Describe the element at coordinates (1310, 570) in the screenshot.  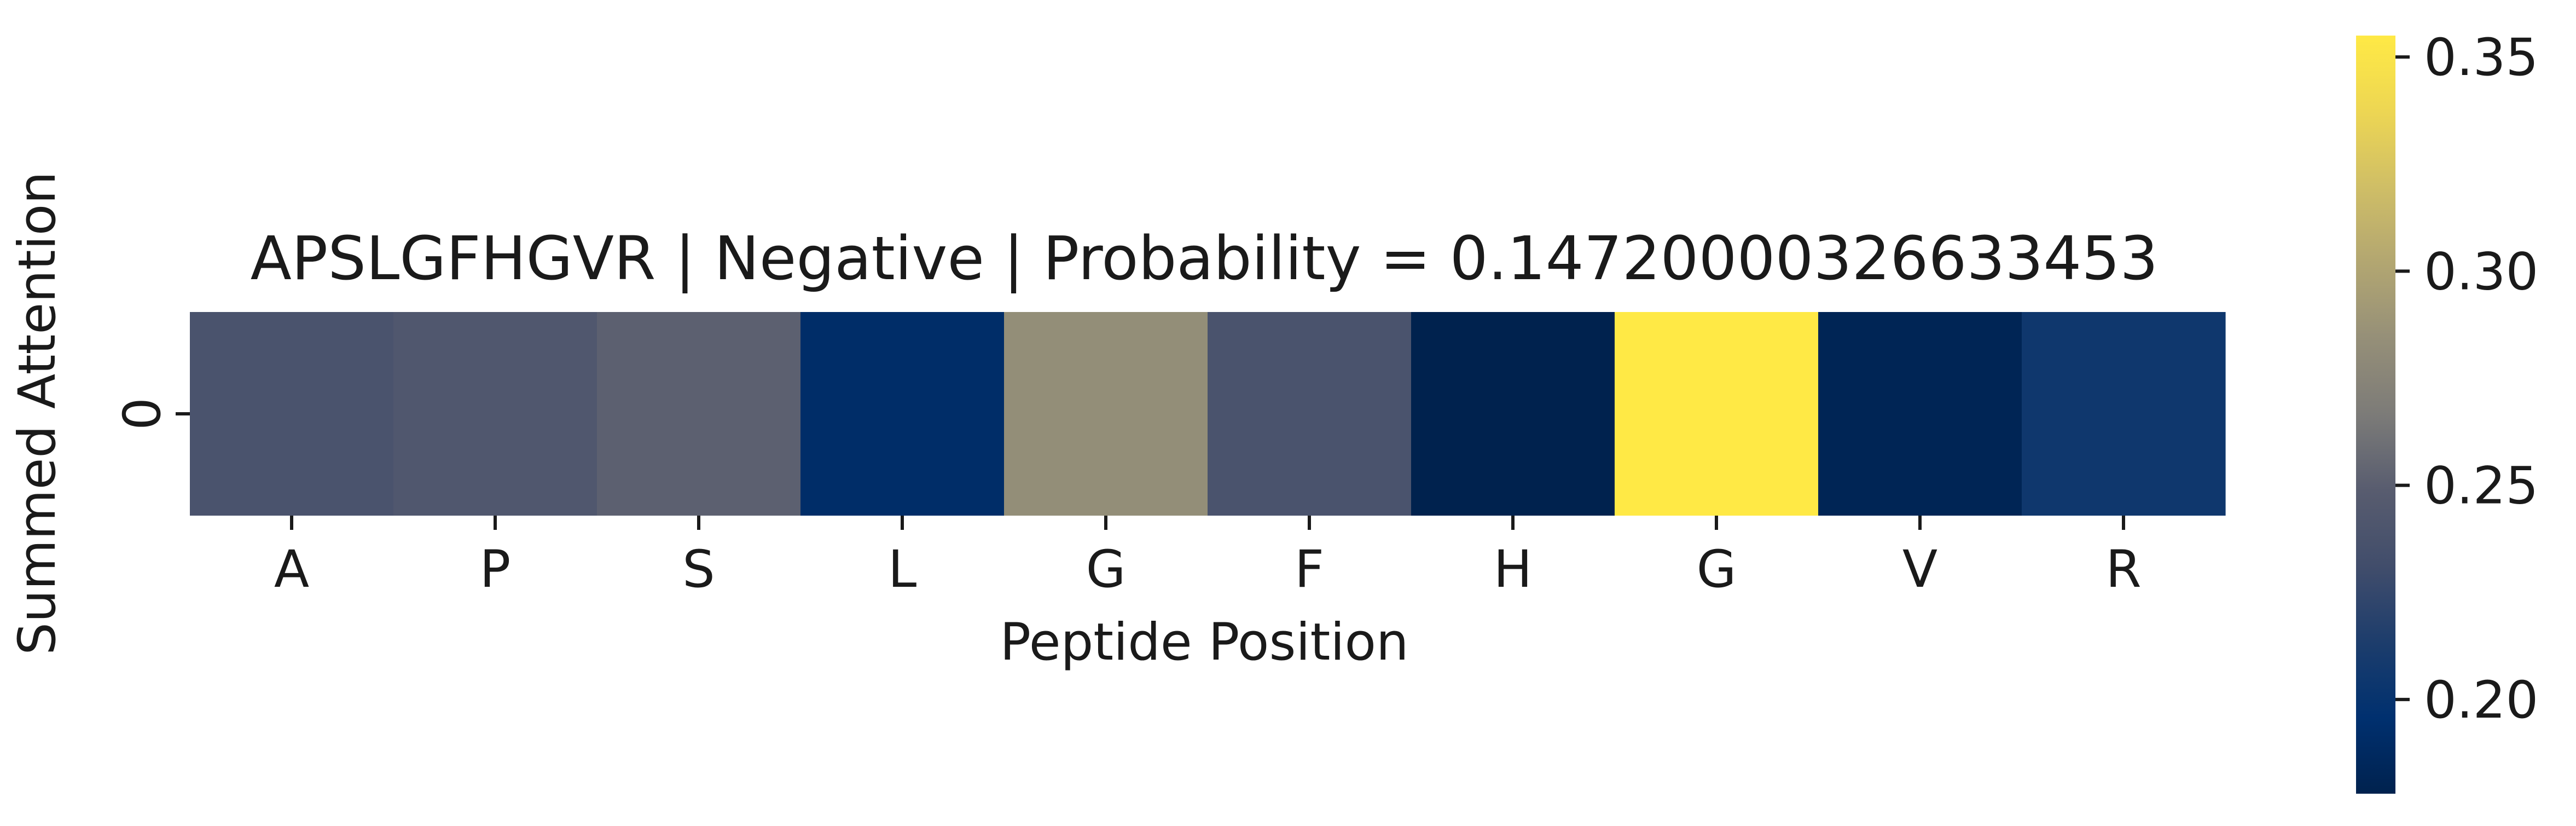
I see `x-tick-label: F` at that location.